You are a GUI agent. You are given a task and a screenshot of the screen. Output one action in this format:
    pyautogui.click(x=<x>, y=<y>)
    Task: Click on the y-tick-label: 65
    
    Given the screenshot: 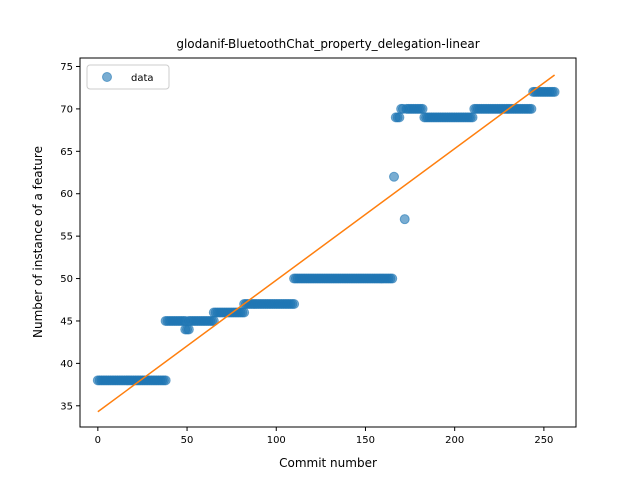 What is the action you would take?
    pyautogui.click(x=66, y=152)
    